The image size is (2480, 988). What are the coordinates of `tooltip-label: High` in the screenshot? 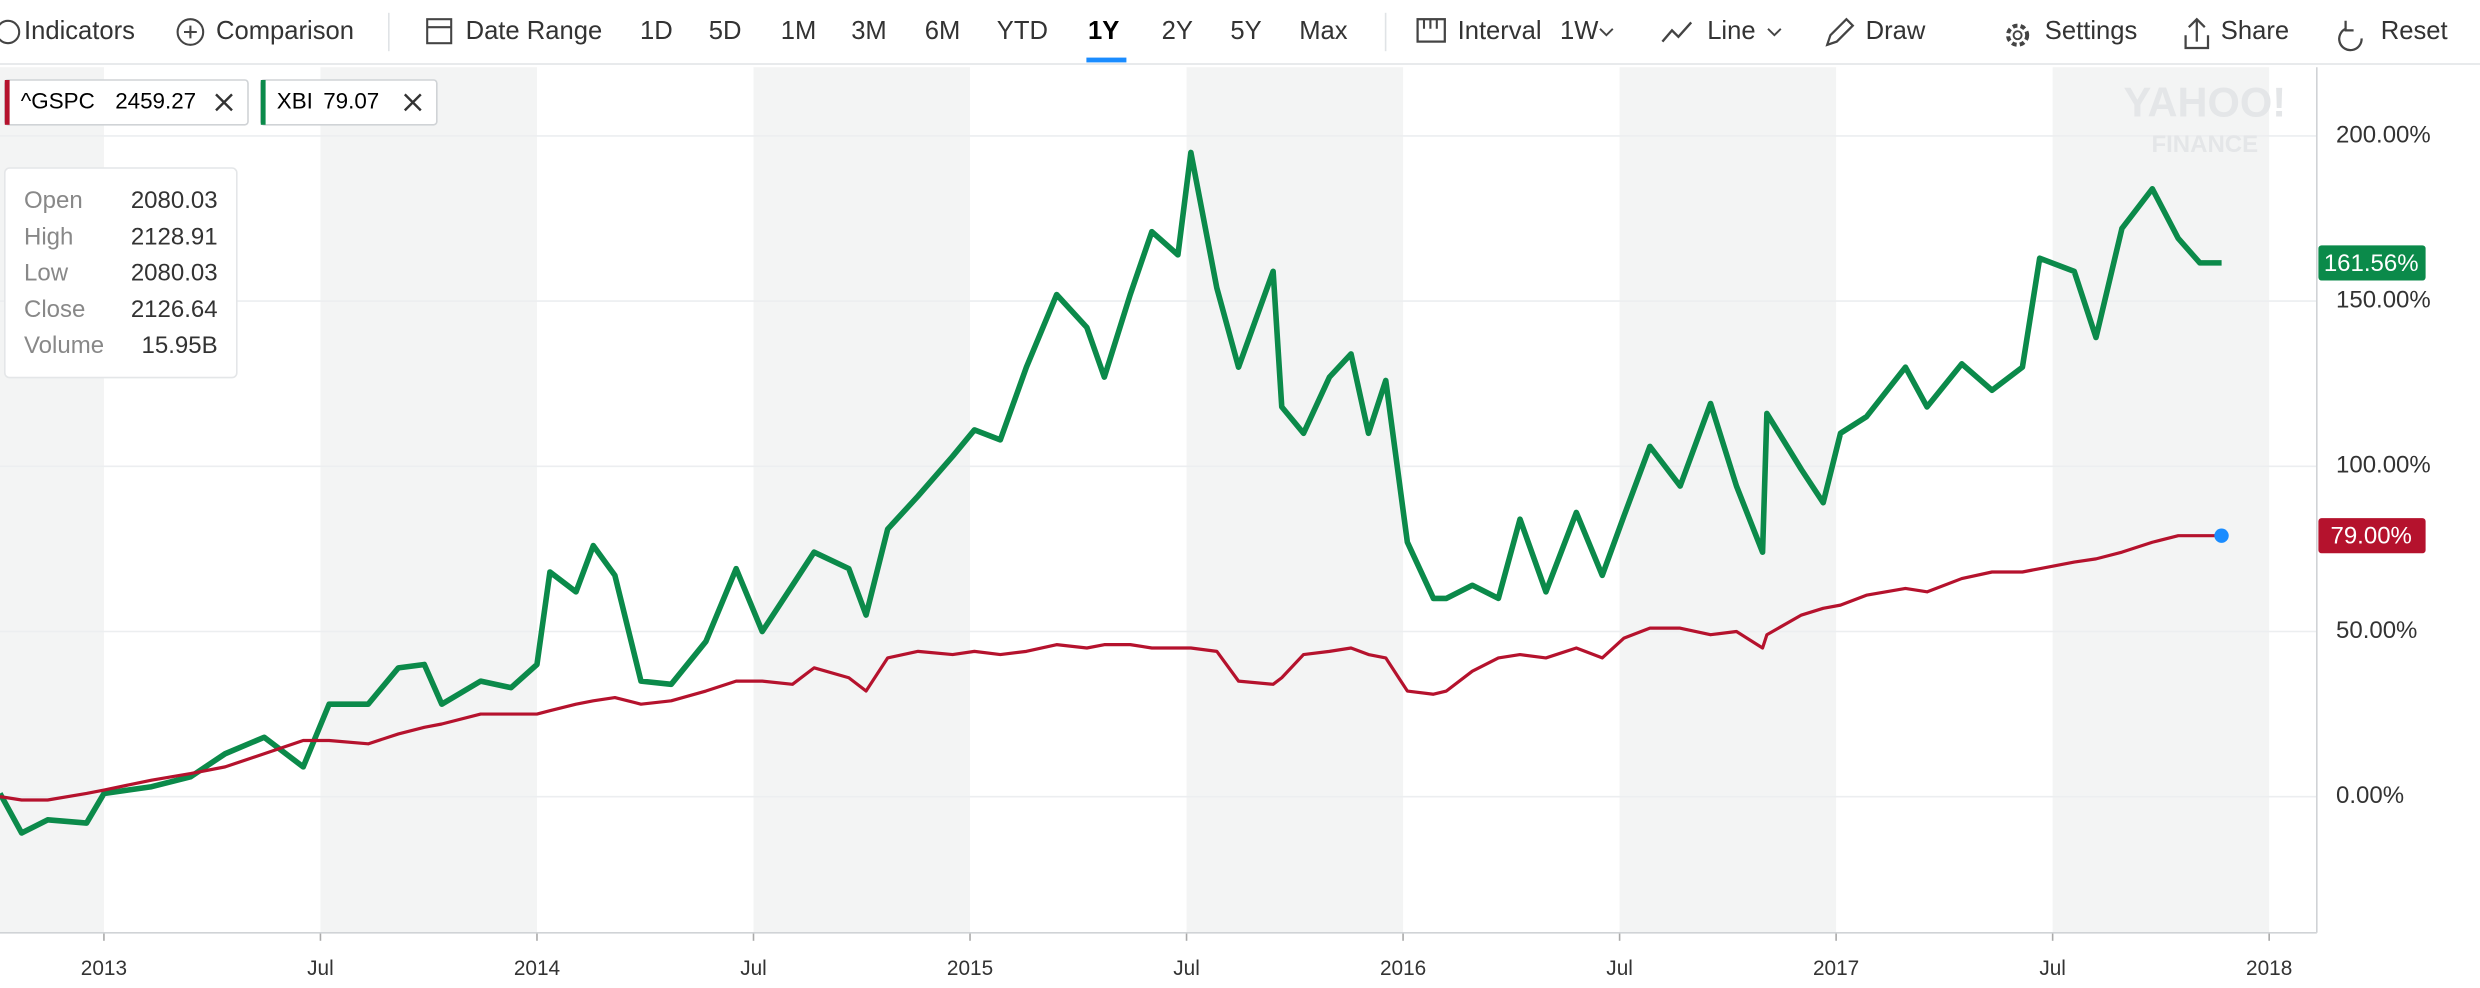 It's located at (48, 236).